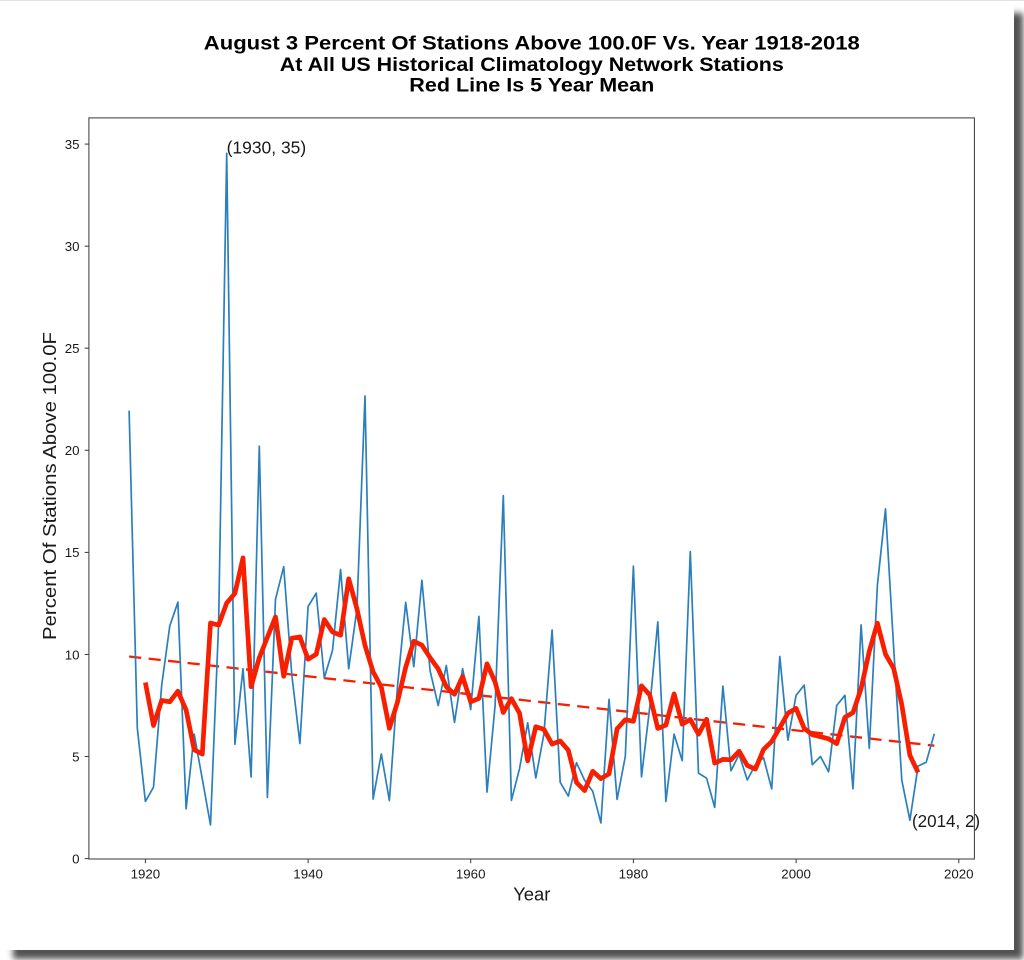 The width and height of the screenshot is (1024, 960). Describe the element at coordinates (531, 86) in the screenshot. I see `svg-text: Red Line Is 5 Year Mean` at that location.